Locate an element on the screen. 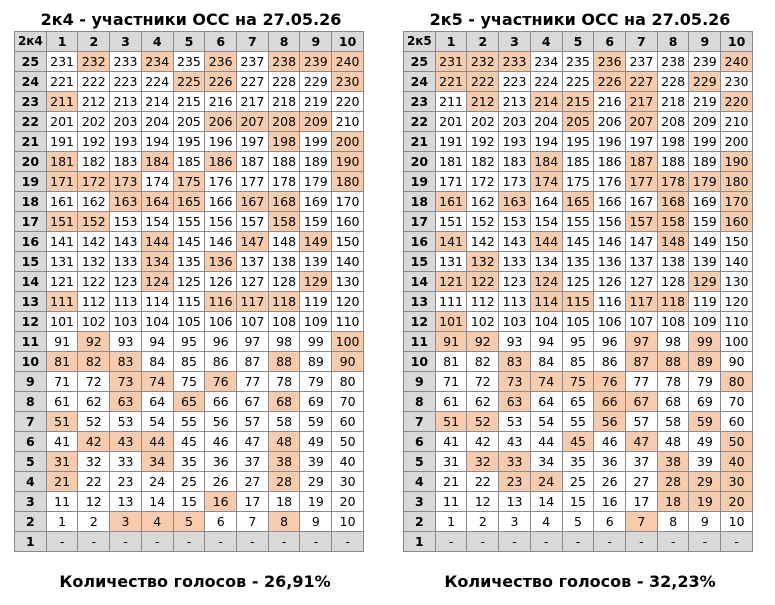  apartment-cell: 115 is located at coordinates (189, 301).